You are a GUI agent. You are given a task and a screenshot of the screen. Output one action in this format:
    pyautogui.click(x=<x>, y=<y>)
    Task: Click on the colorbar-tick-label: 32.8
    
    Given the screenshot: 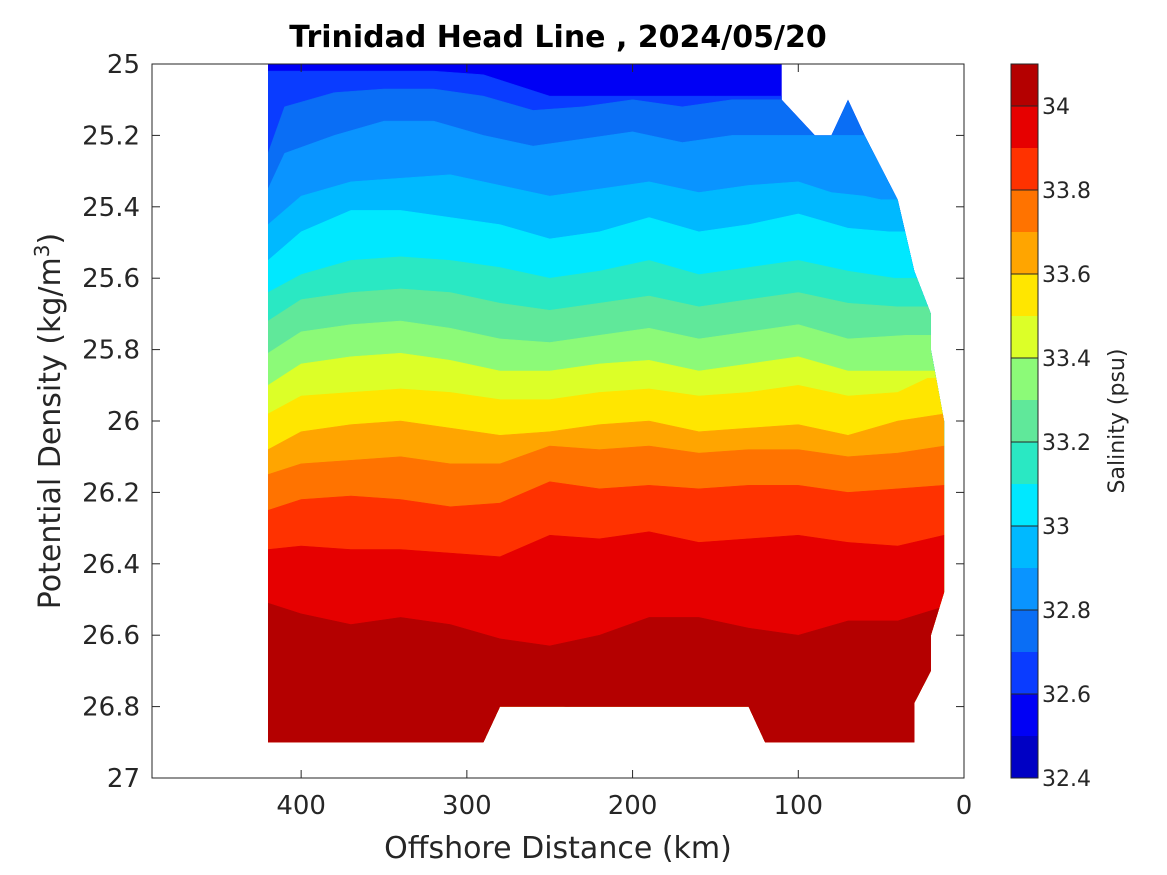 What is the action you would take?
    pyautogui.click(x=1066, y=611)
    